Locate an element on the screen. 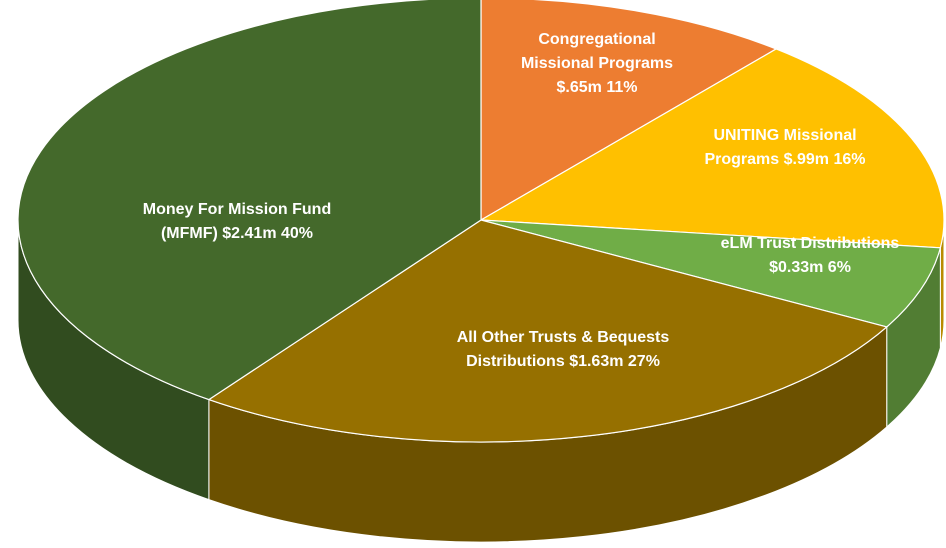  slice-label: UNITING Missional Programs $.99m 16% is located at coordinates (785, 148).